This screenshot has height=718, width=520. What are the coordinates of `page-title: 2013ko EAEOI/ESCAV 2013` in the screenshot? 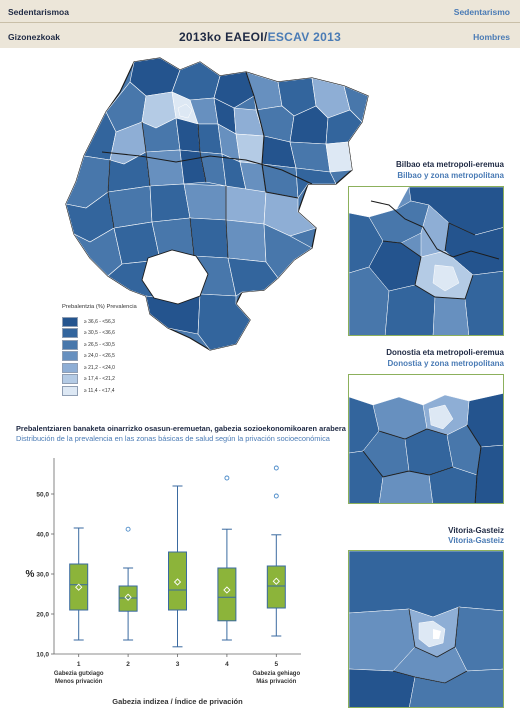 It's located at (260, 37).